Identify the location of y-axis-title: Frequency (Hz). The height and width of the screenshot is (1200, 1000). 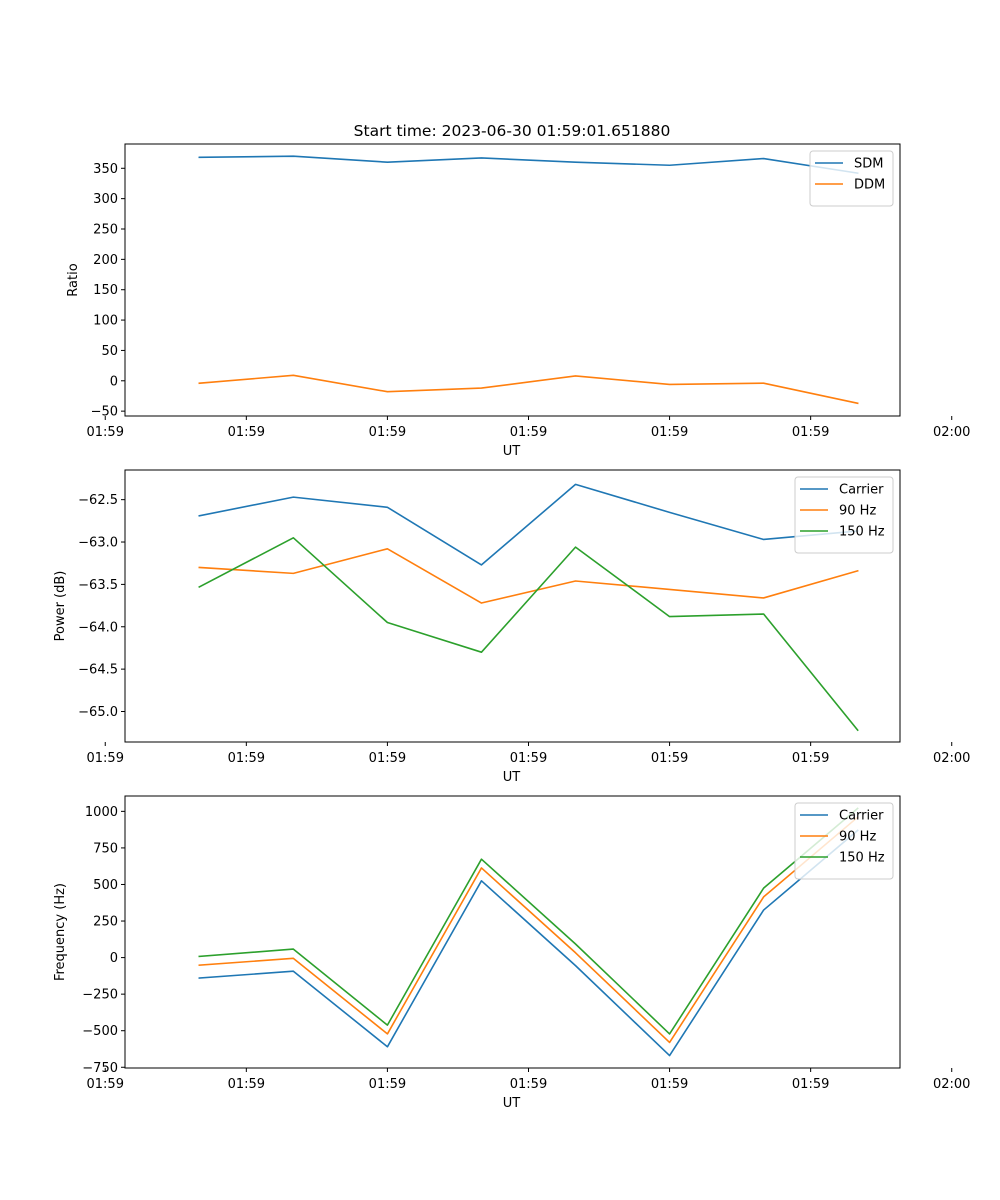
(60, 932).